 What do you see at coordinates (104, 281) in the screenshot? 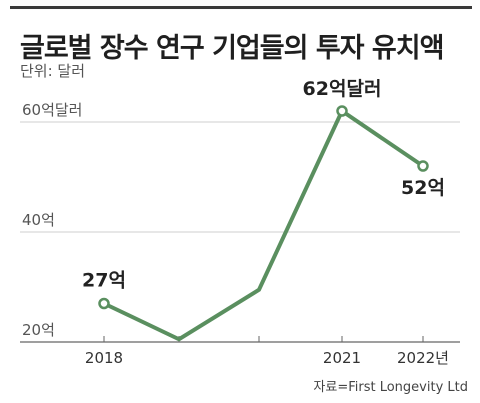
I see `data-label-2018: 27억` at bounding box center [104, 281].